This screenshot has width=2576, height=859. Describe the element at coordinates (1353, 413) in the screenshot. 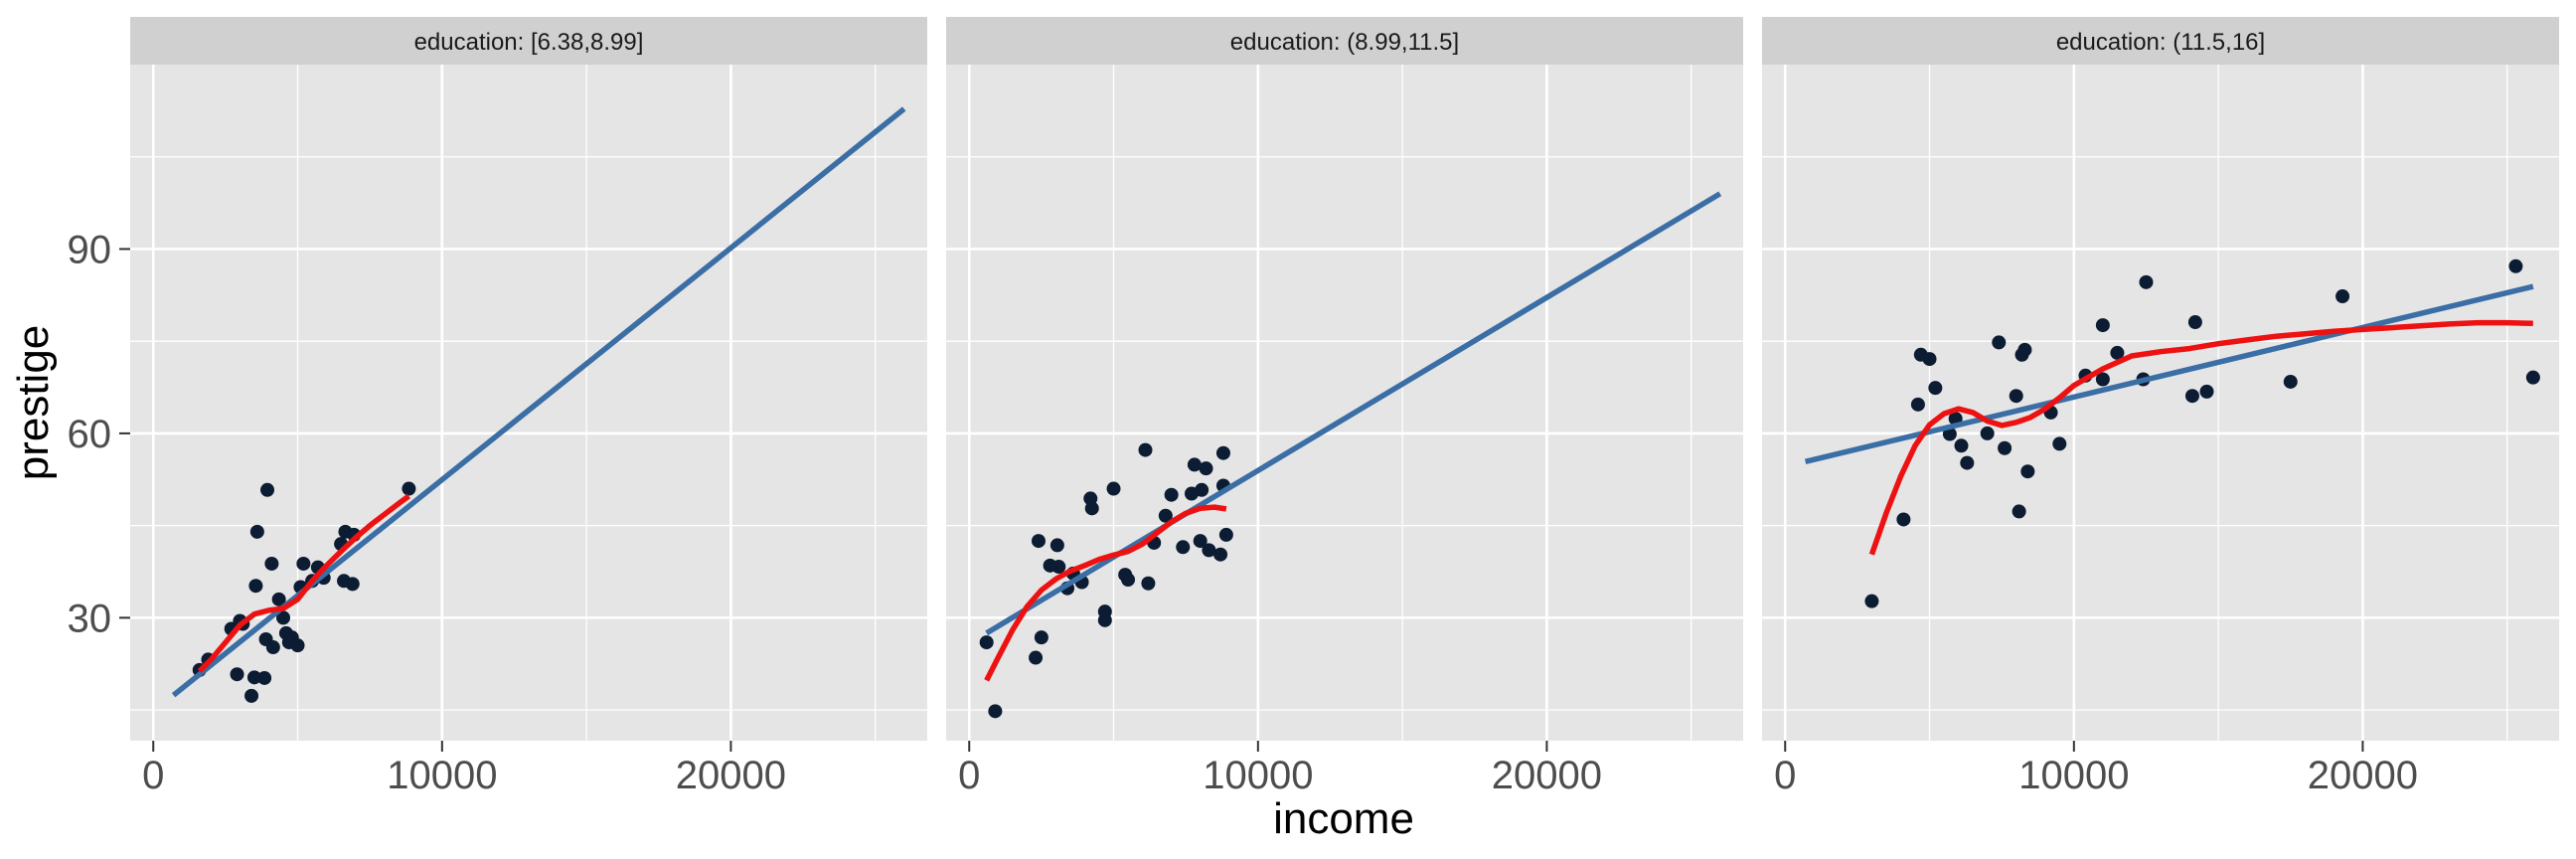

I see `linear-fit-line` at that location.